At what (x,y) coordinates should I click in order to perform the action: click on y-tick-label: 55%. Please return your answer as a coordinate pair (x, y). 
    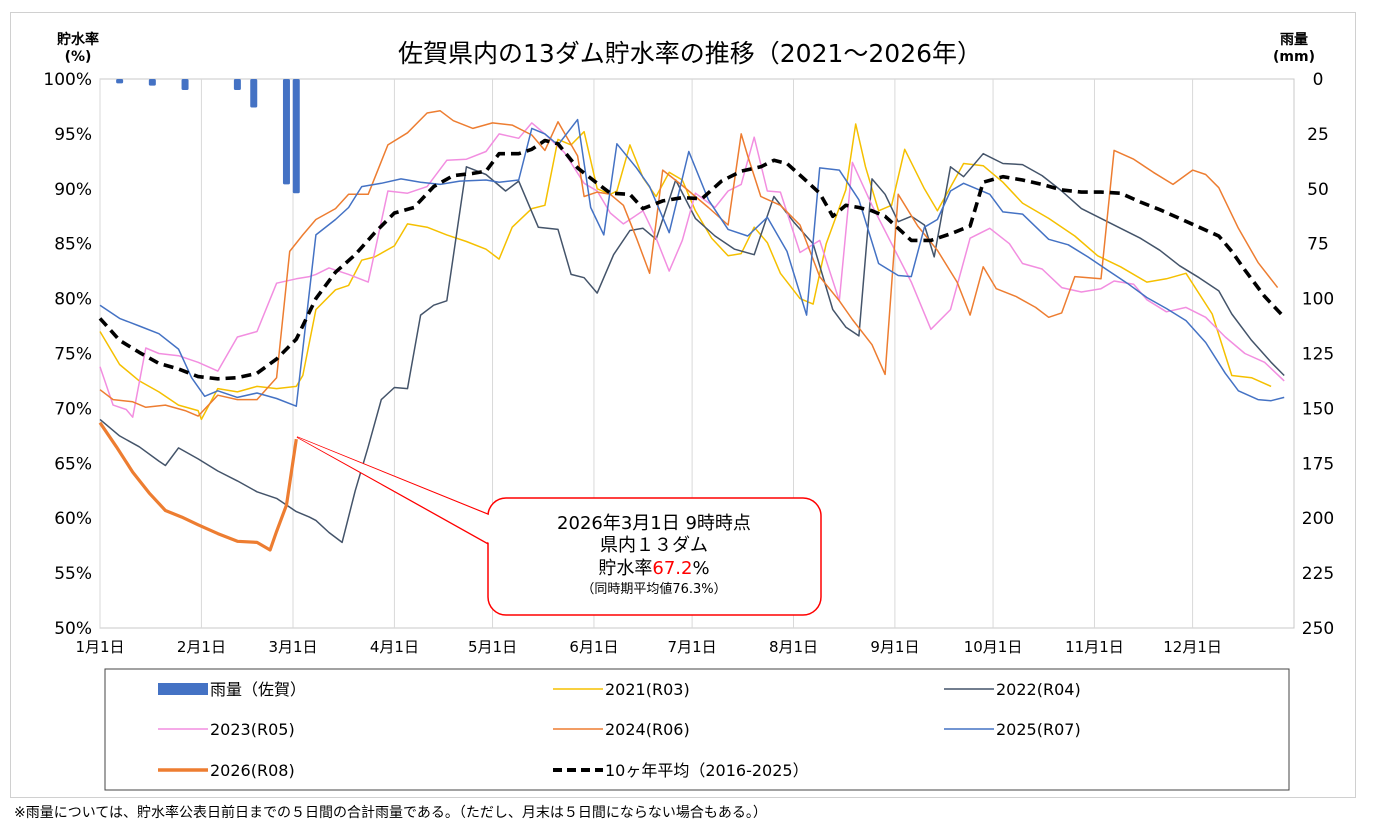
    Looking at the image, I should click on (73, 574).